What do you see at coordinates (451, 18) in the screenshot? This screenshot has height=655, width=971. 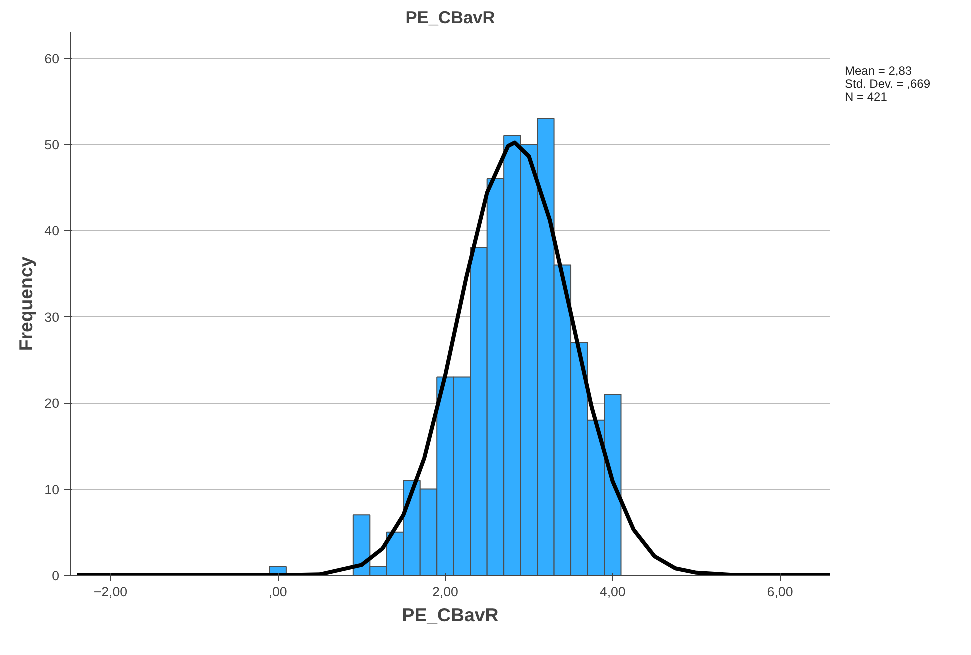 I see `chart-title: PE_CBavR` at bounding box center [451, 18].